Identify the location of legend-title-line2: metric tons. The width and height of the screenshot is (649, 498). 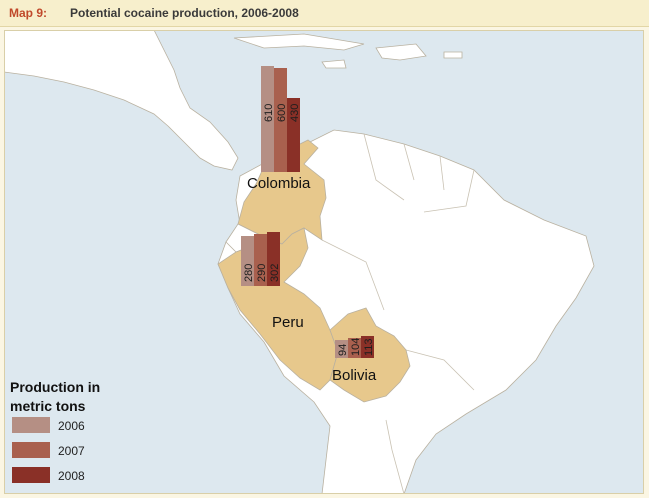
(48, 406).